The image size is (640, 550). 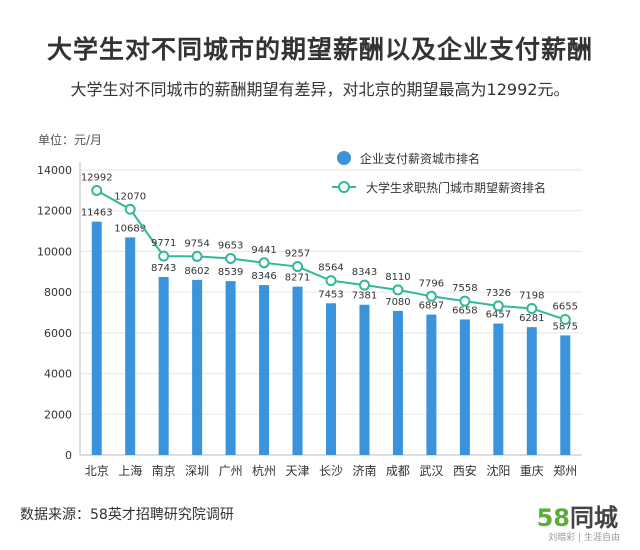 I want to click on bar-value-label: 5875, so click(x=565, y=326).